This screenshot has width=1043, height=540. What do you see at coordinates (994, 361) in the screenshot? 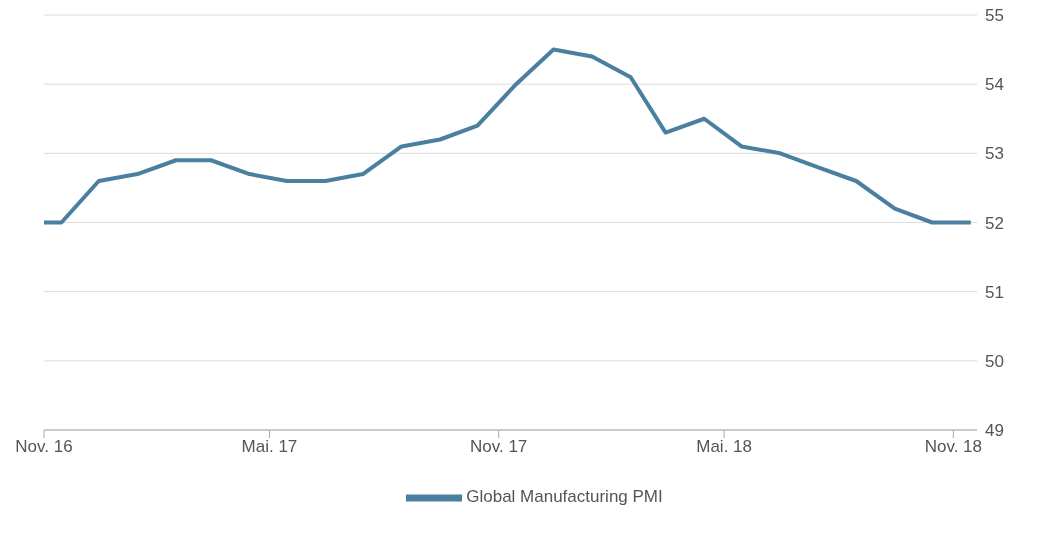
I see `y-tick-label: 50` at bounding box center [994, 361].